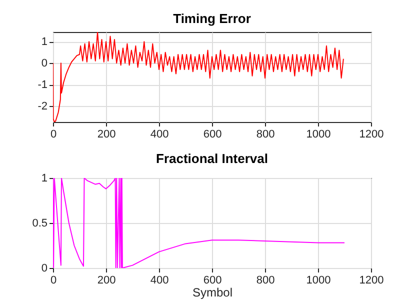 The height and width of the screenshot is (307, 410). What do you see at coordinates (43, 106) in the screenshot?
I see `y-tick-label: -2` at bounding box center [43, 106].